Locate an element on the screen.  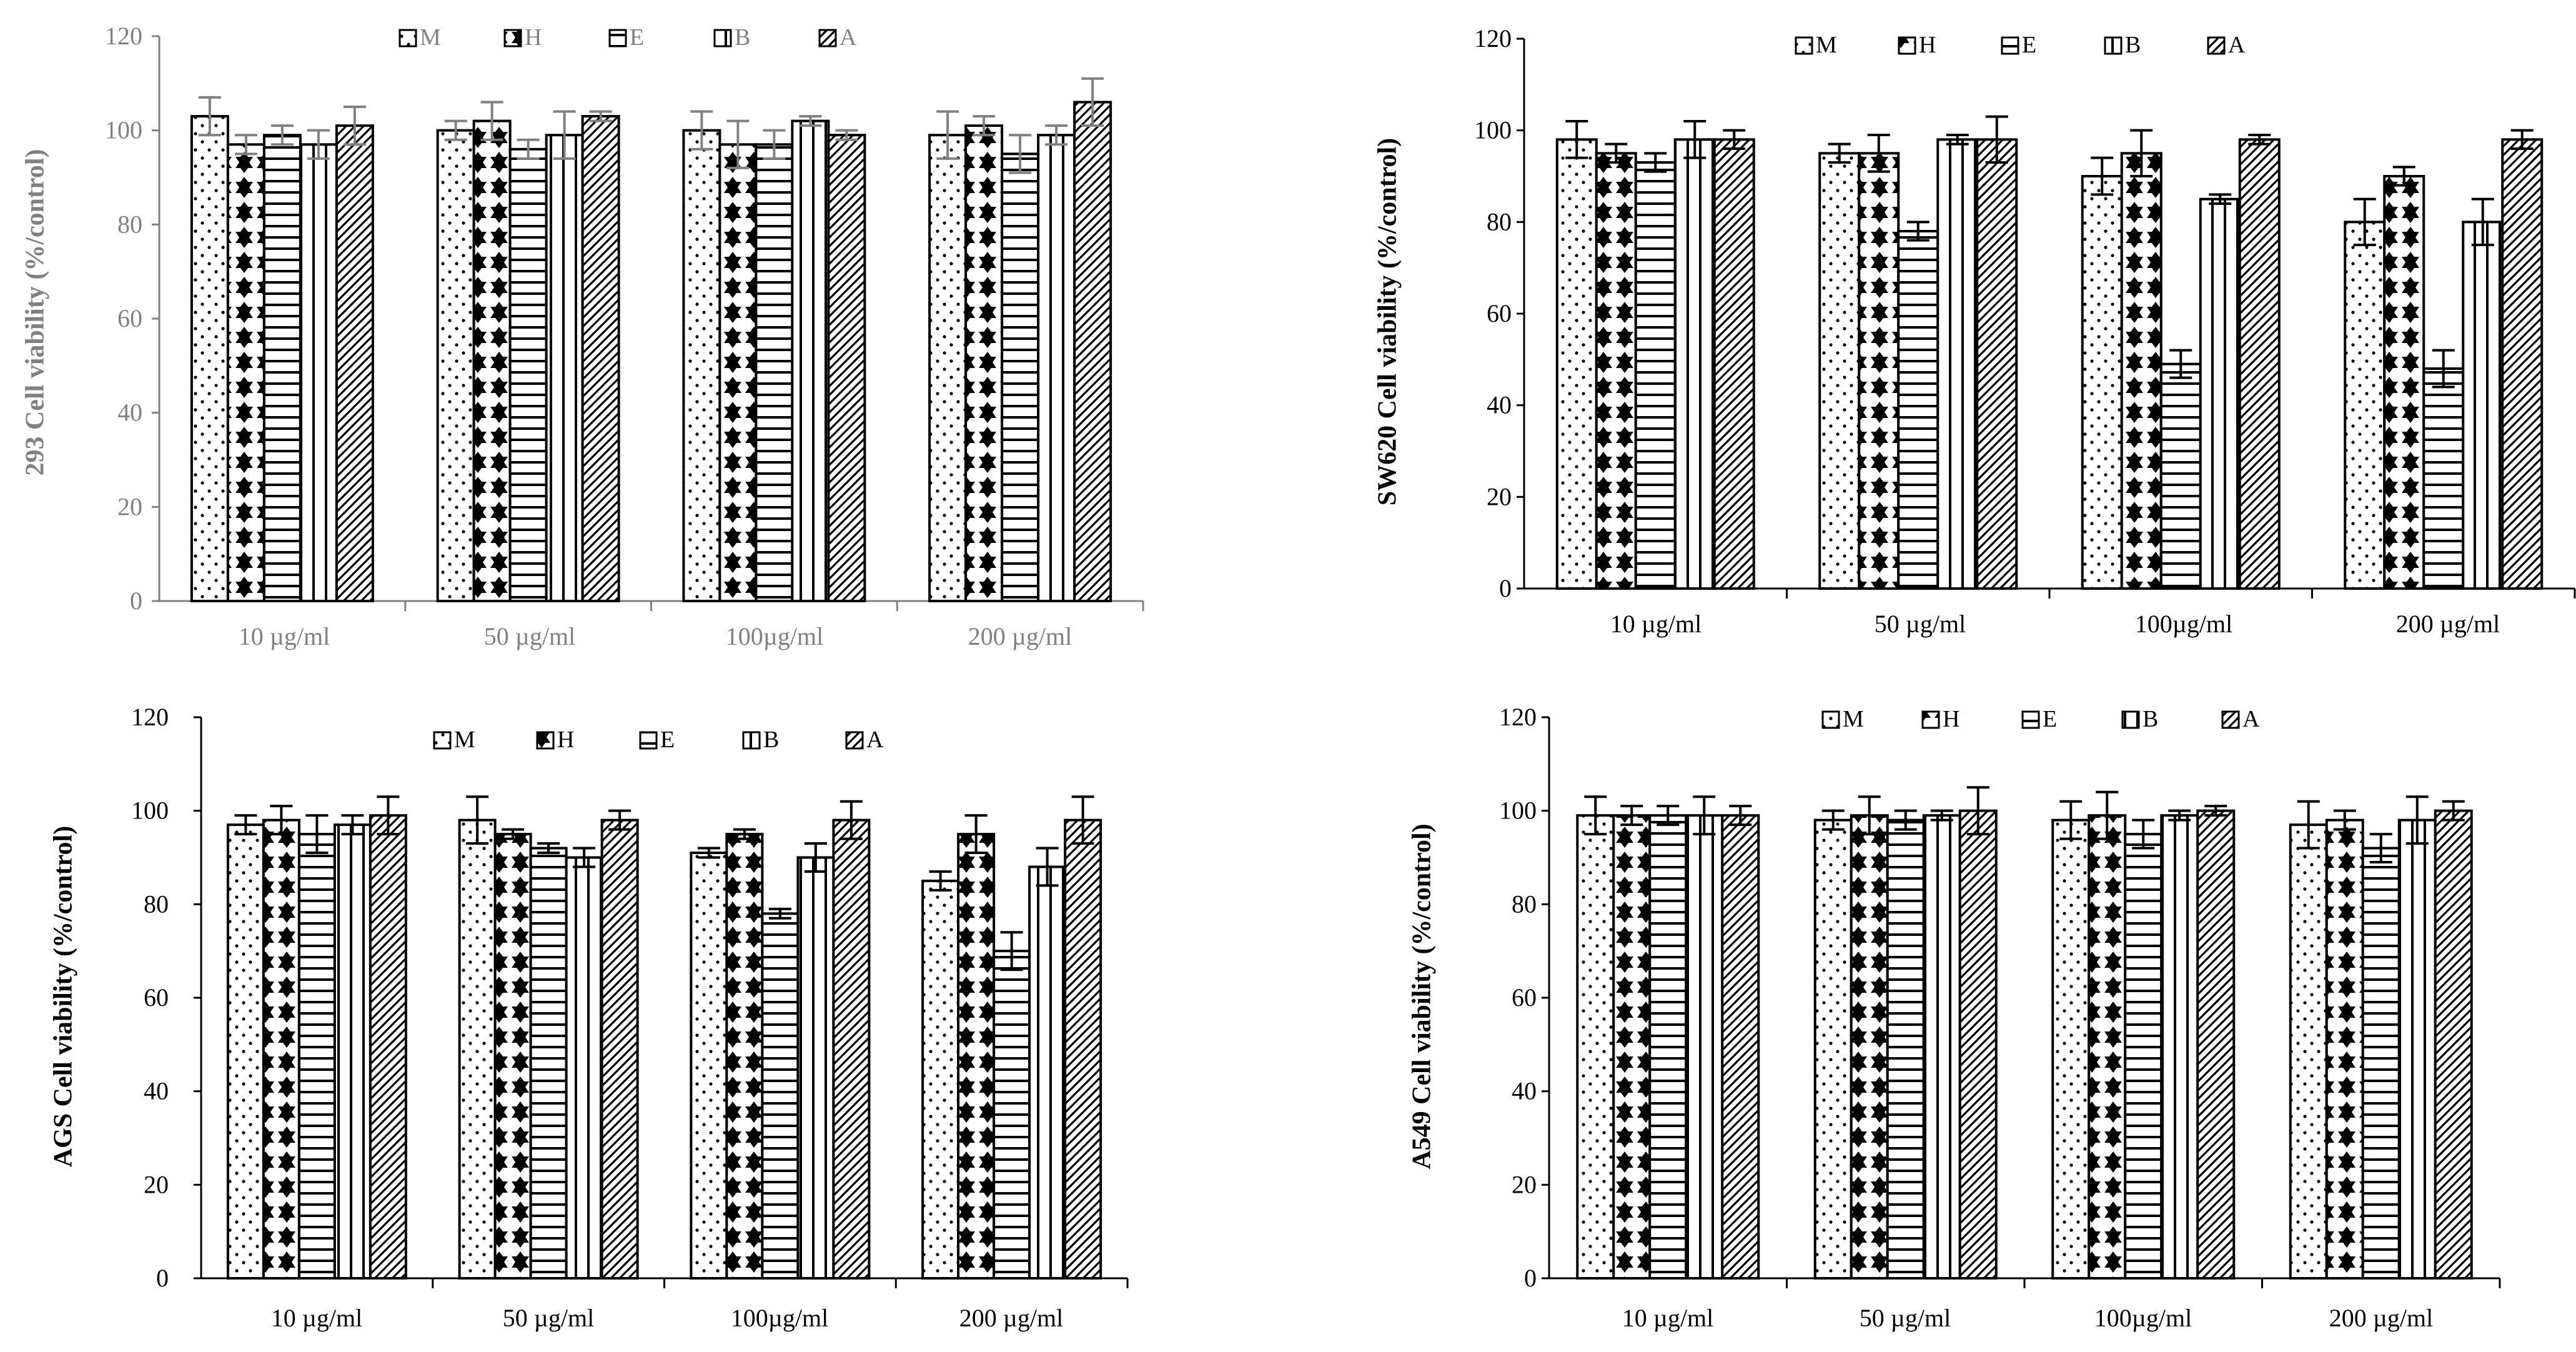
x-tick-label: 200 µg/ml is located at coordinates (2448, 624).